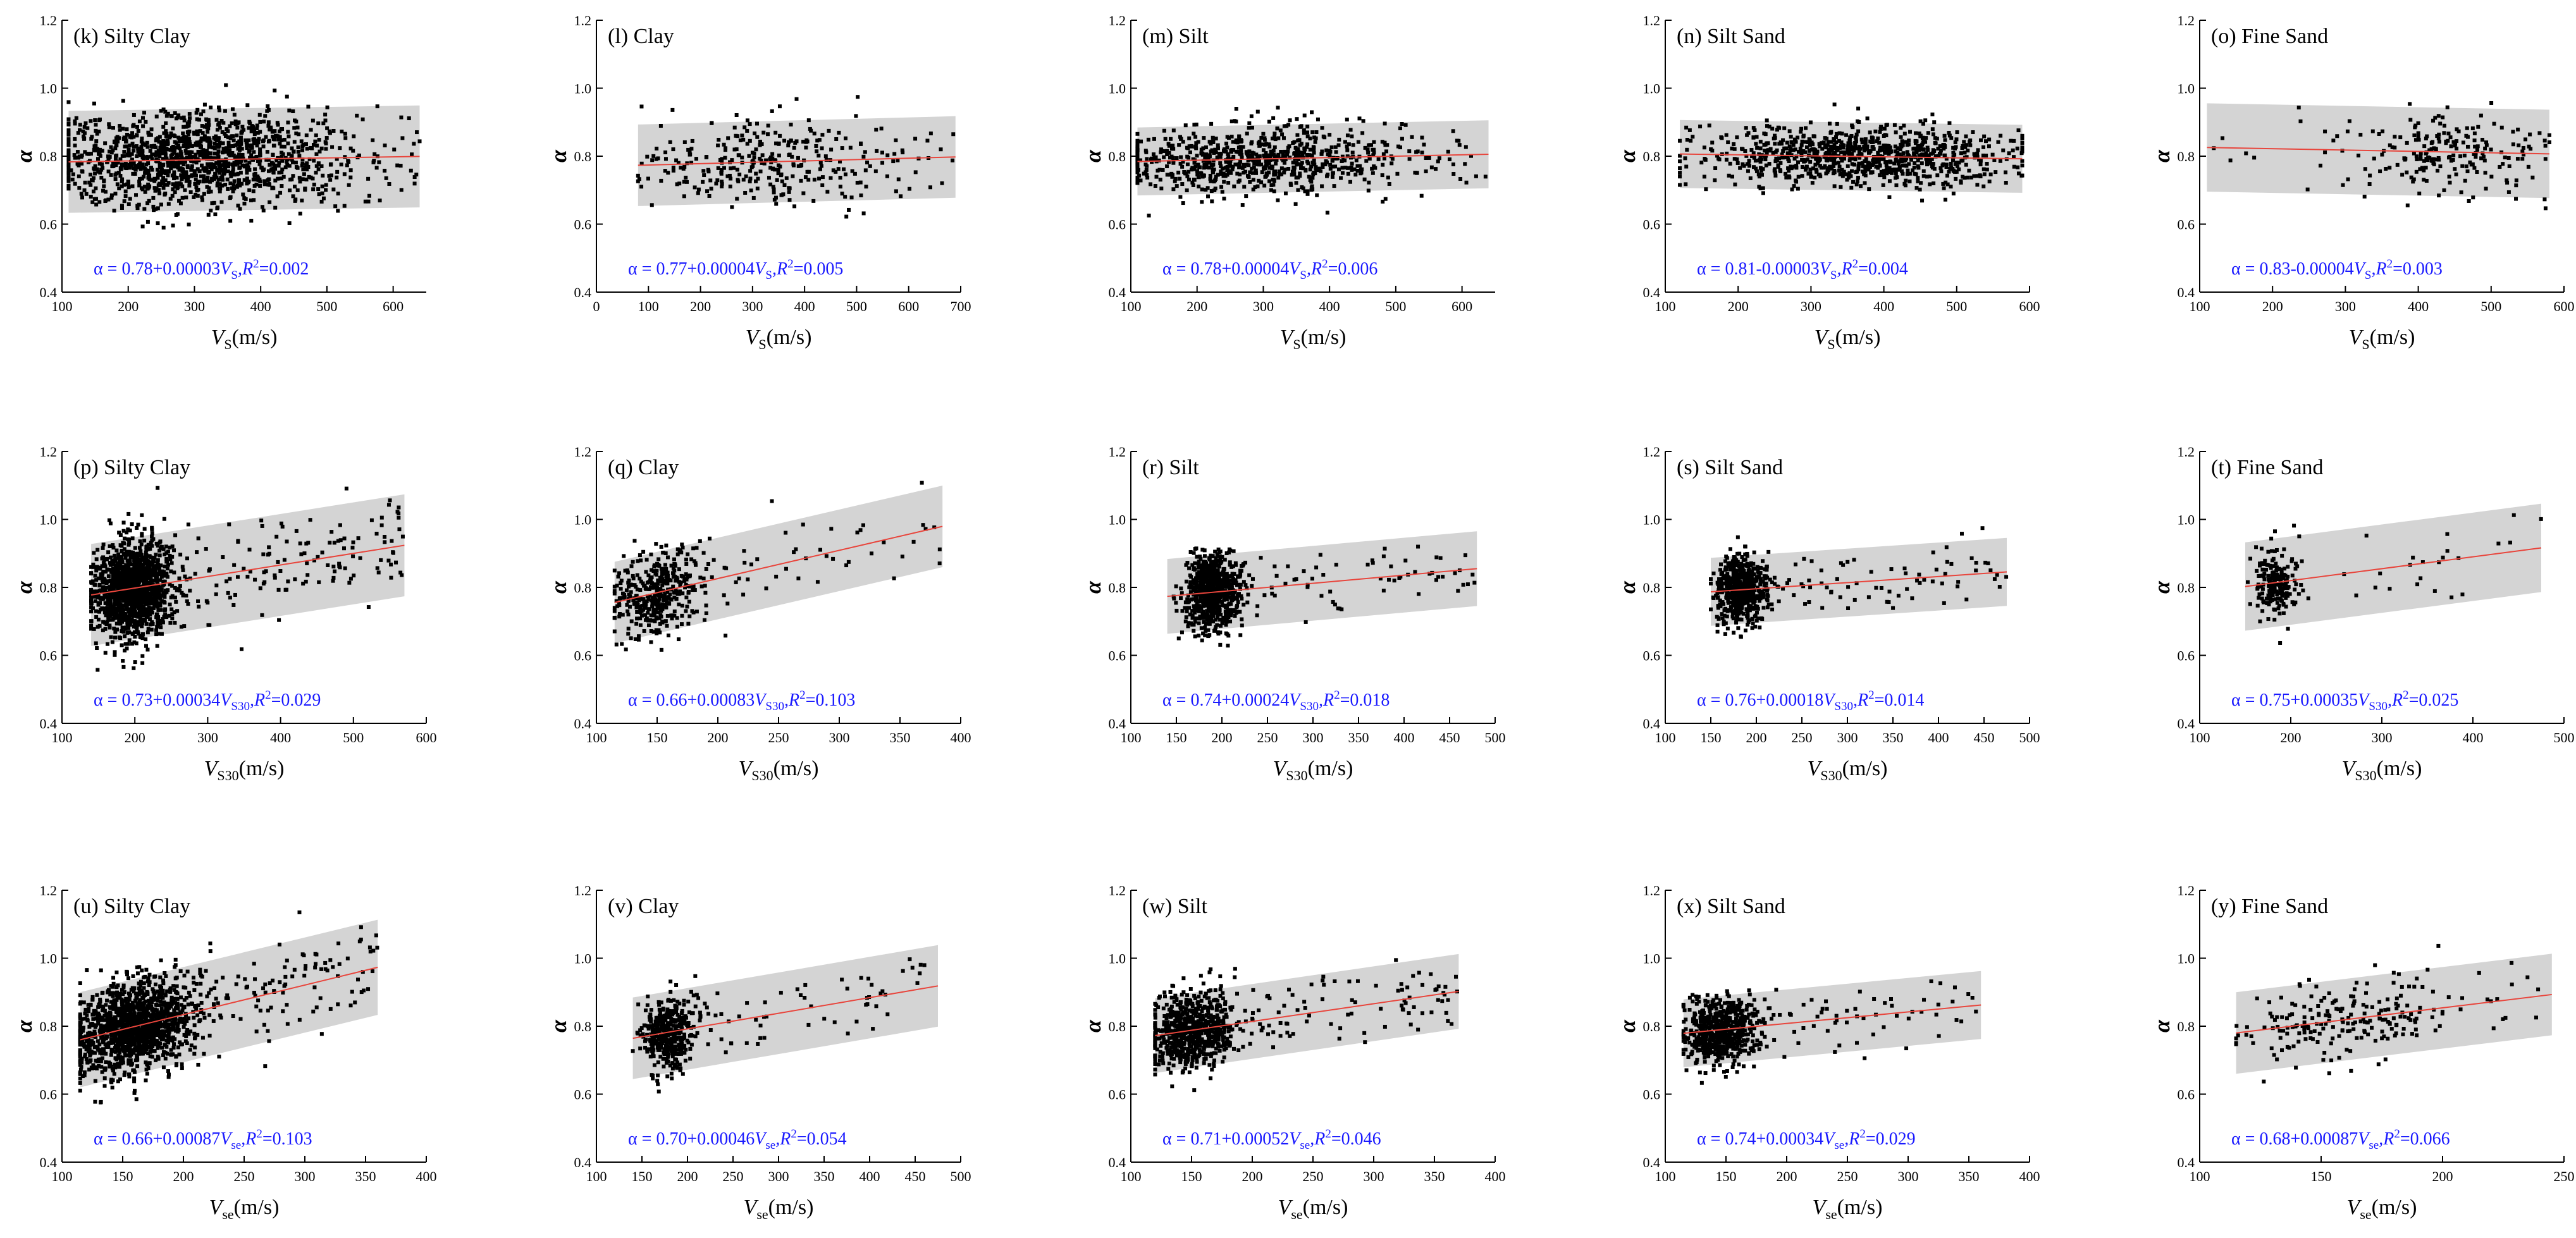 The image size is (2576, 1238). I want to click on y-tick-label: 0.8, so click(583, 156).